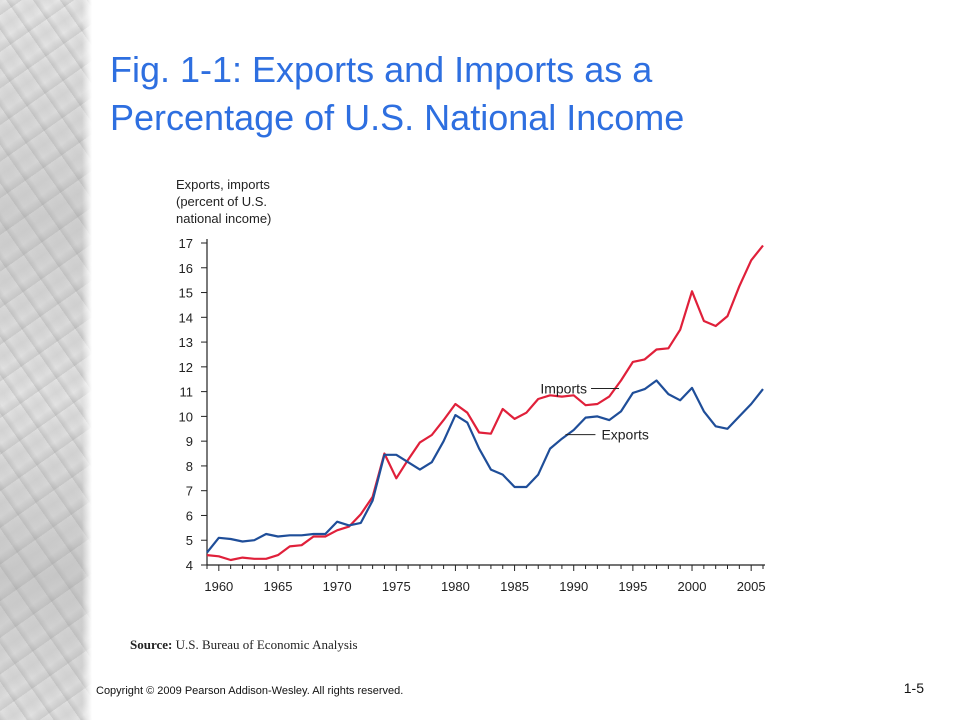  Describe the element at coordinates (186, 367) in the screenshot. I see `y-tick-label: 12` at that location.